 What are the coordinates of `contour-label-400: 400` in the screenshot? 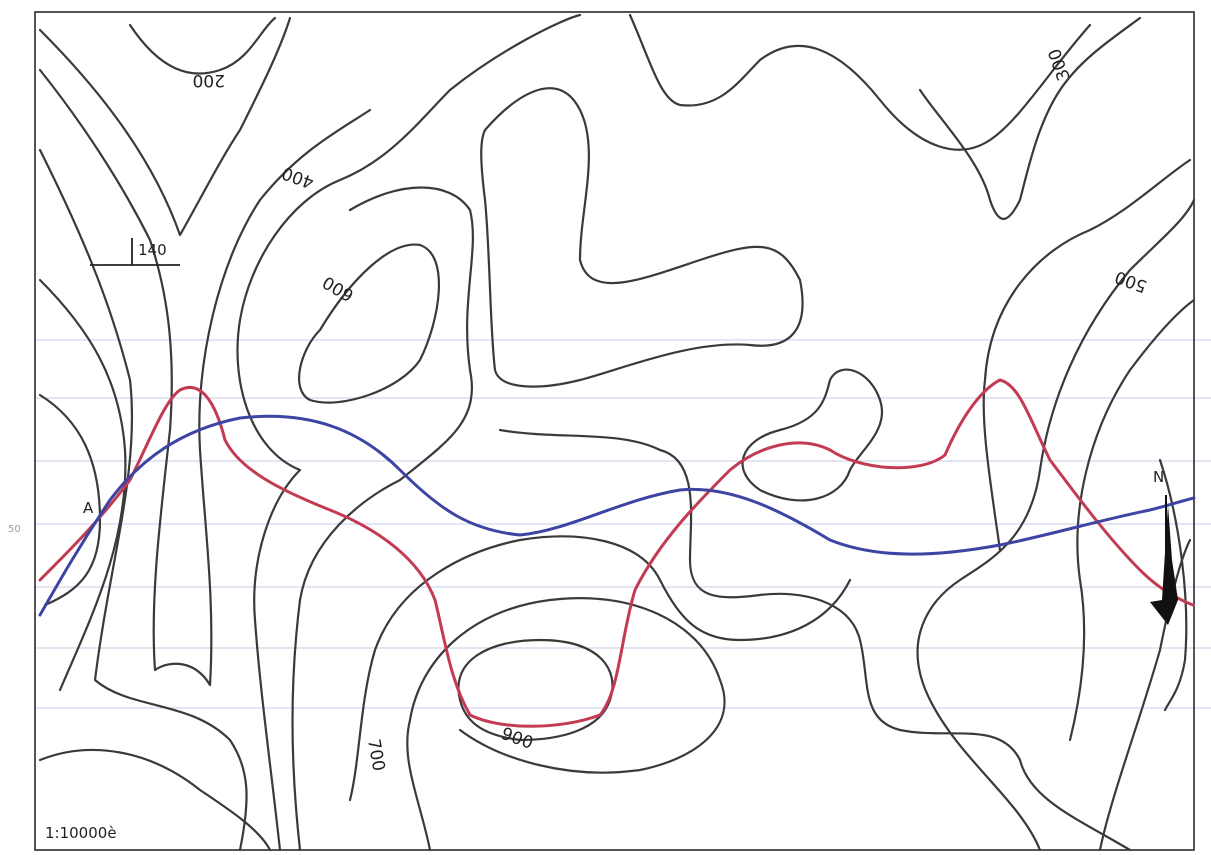 It's located at (297, 177).